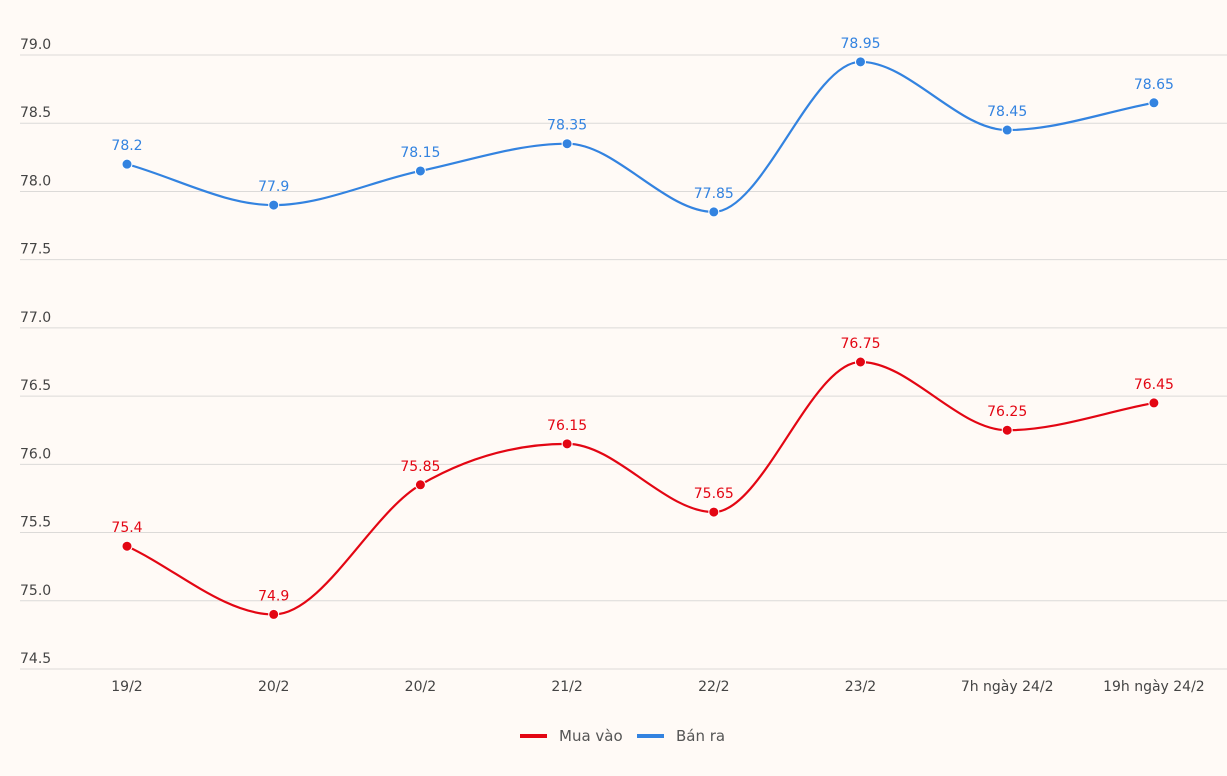 This screenshot has height=776, width=1227. I want to click on x-tick-label: 19h ngày 24/2, so click(1154, 687).